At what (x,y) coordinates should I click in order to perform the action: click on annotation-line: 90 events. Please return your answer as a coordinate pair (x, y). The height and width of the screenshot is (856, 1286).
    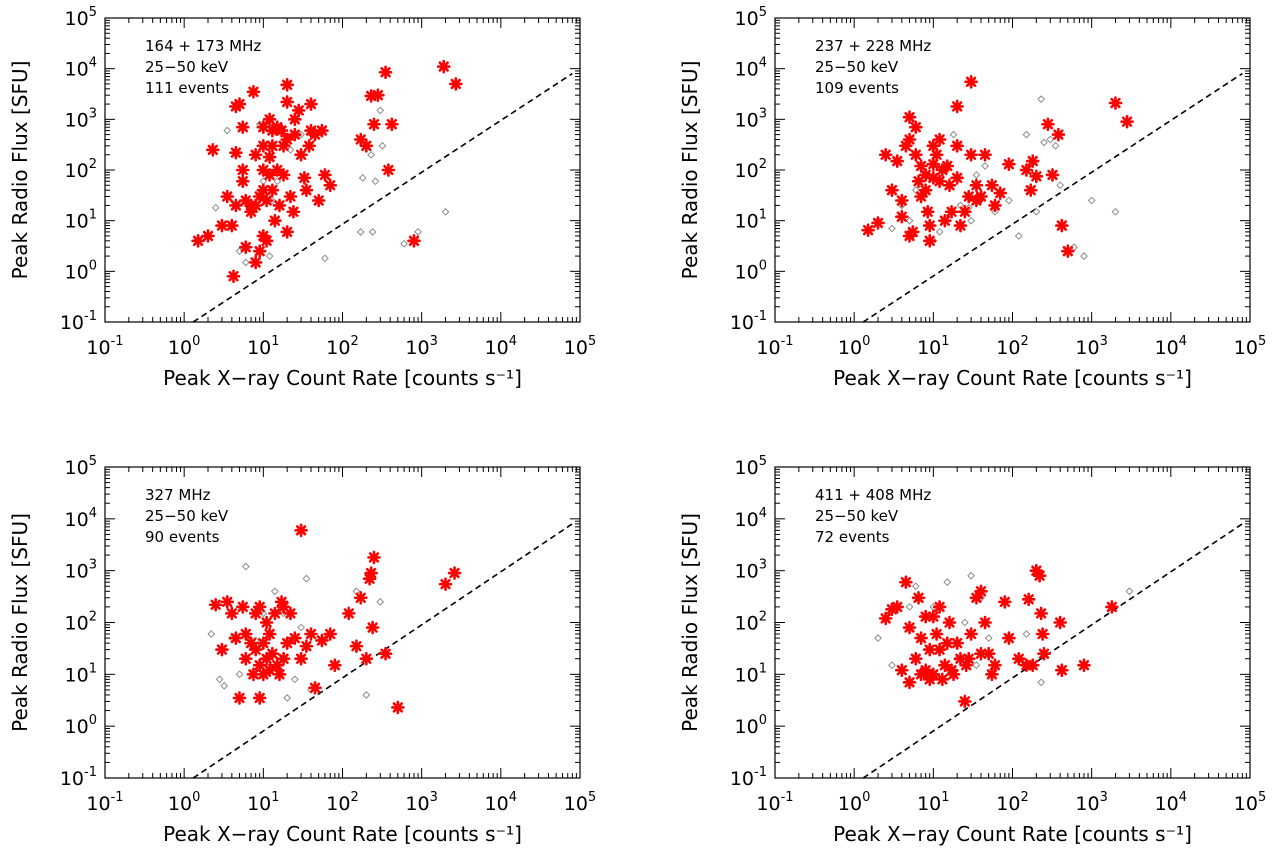
    Looking at the image, I should click on (182, 537).